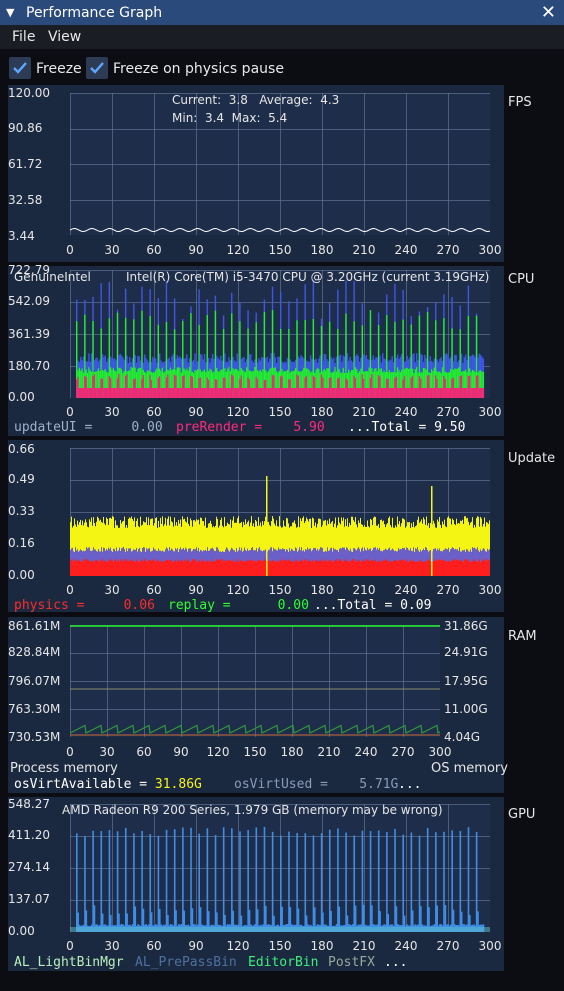 The image size is (564, 991). Describe the element at coordinates (97, 68) in the screenshot. I see `freeze-physics-checkbox` at that location.